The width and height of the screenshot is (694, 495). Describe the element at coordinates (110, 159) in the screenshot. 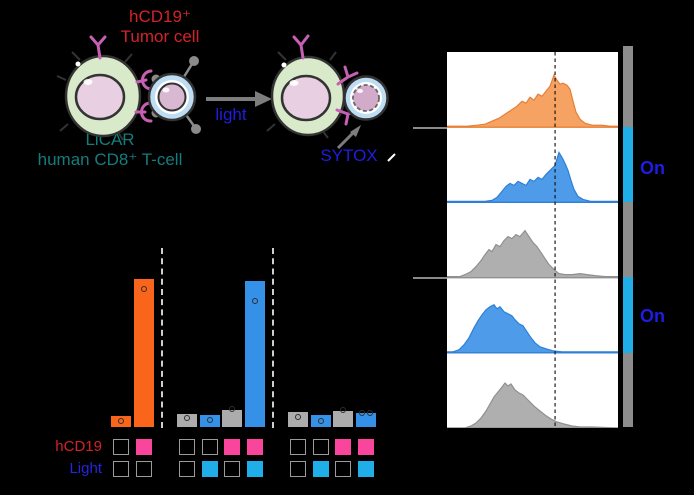

I see `tcell-label: human CD8⁺ T-cell` at that location.